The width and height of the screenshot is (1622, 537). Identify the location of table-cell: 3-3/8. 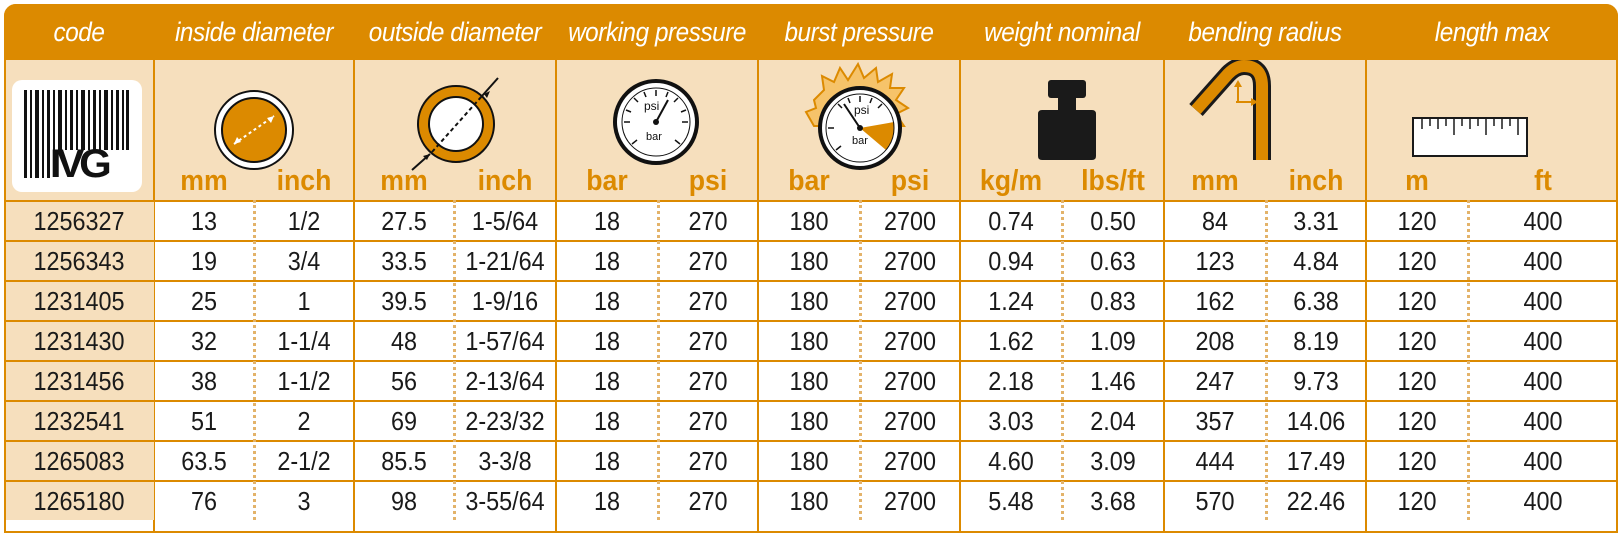
(505, 460).